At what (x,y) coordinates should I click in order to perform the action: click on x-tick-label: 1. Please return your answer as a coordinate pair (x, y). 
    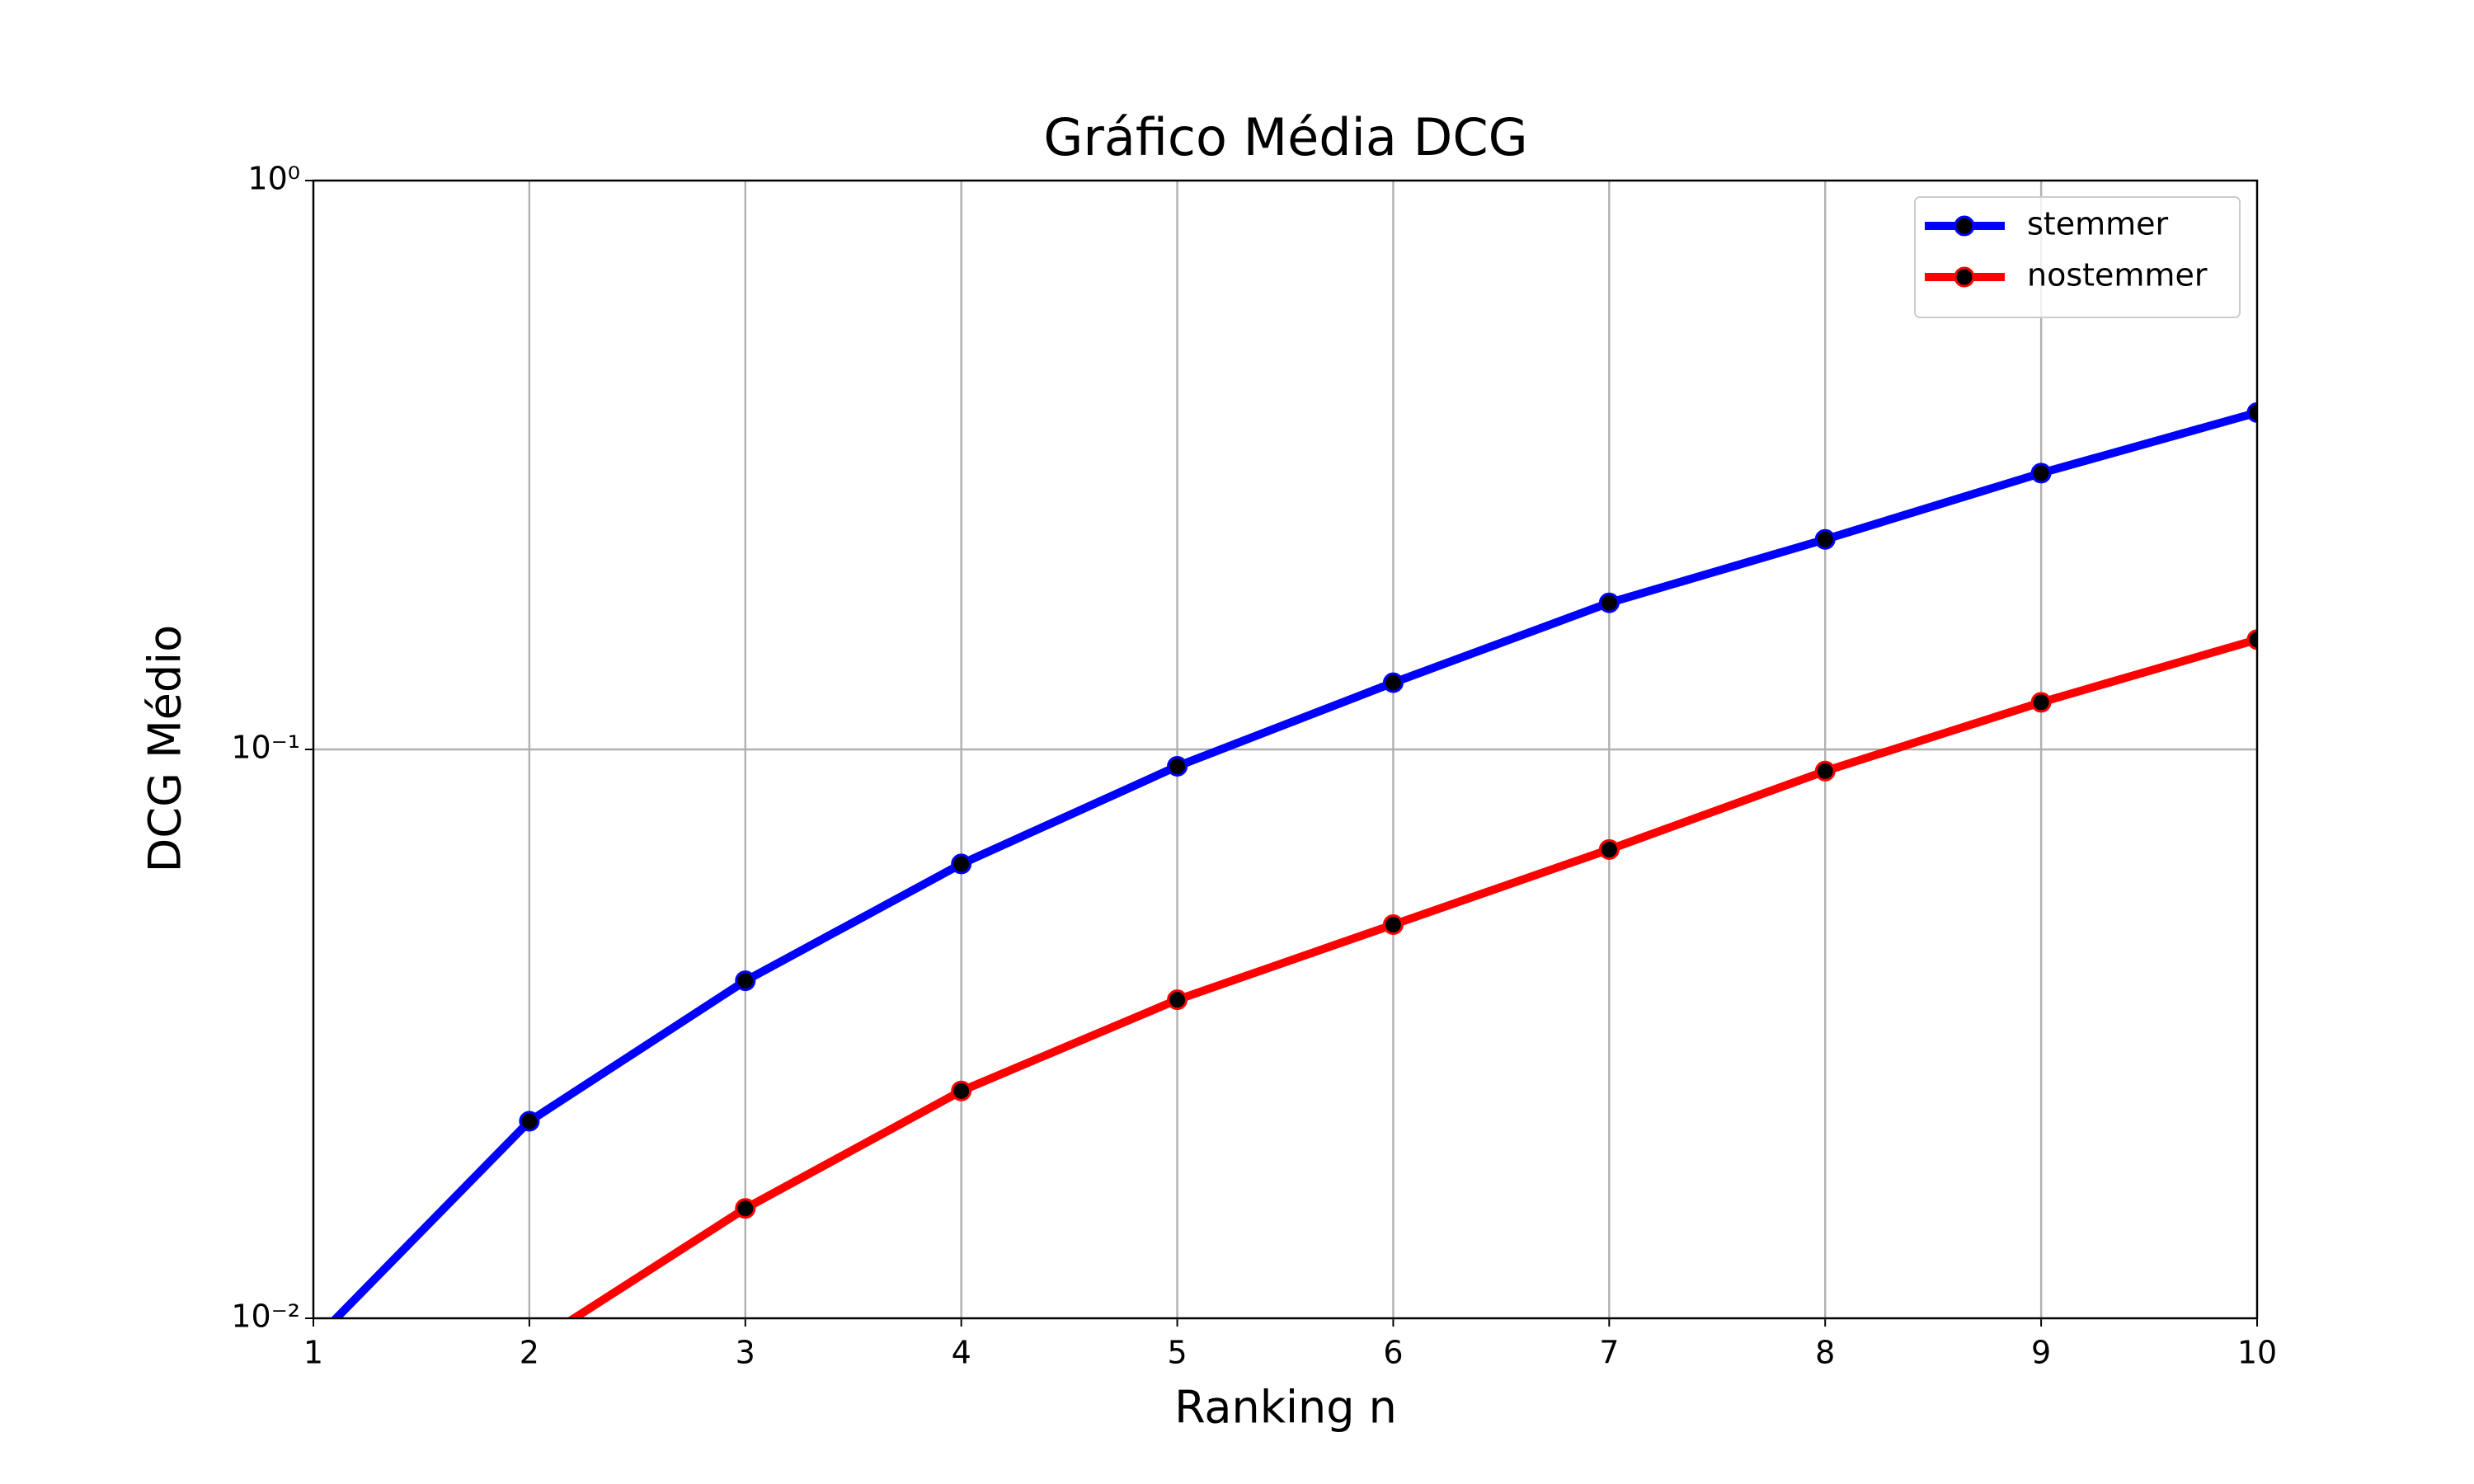
    Looking at the image, I should click on (313, 1353).